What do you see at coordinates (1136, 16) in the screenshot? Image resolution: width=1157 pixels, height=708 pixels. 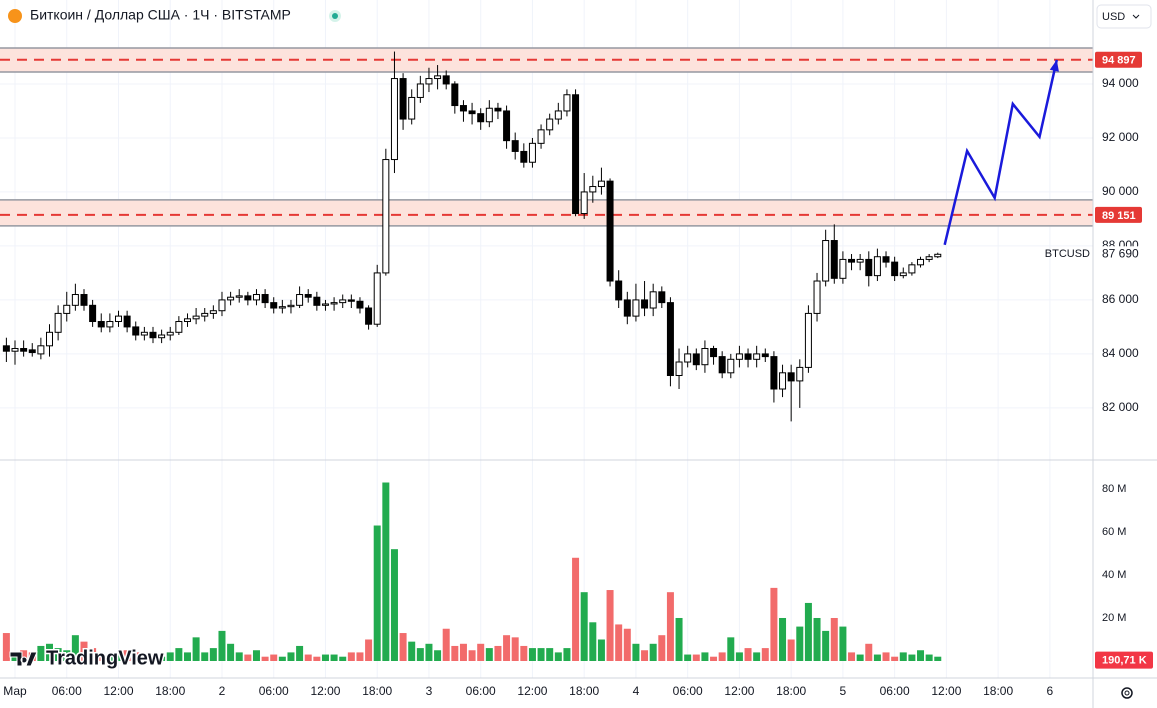 I see `currency-chevron` at bounding box center [1136, 16].